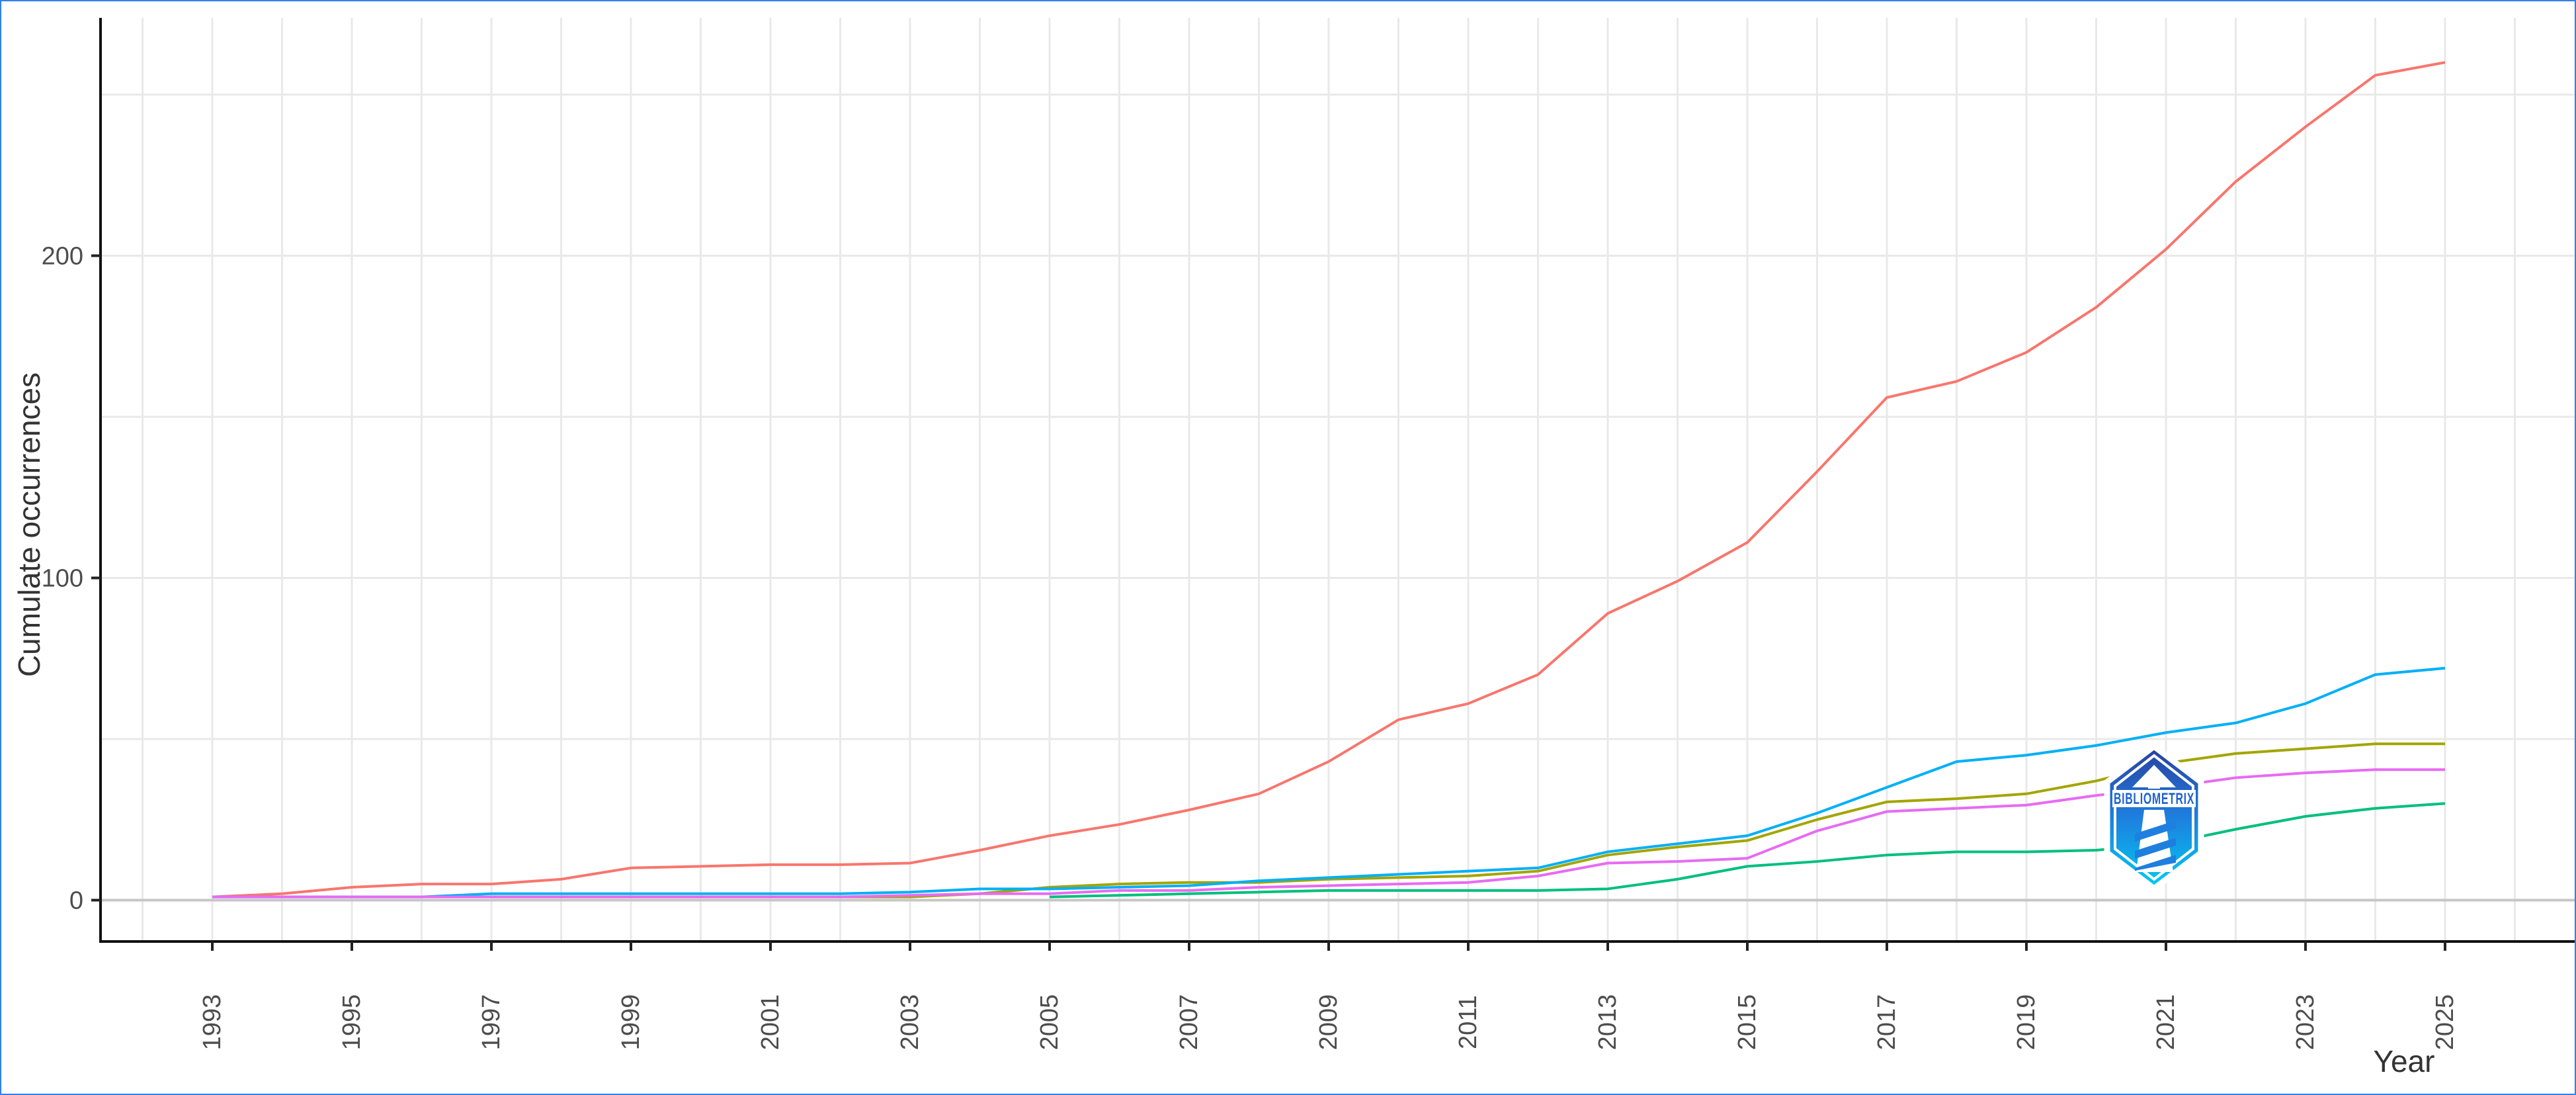 This screenshot has height=1095, width=2576. I want to click on x-tick-label: 1993, so click(212, 1023).